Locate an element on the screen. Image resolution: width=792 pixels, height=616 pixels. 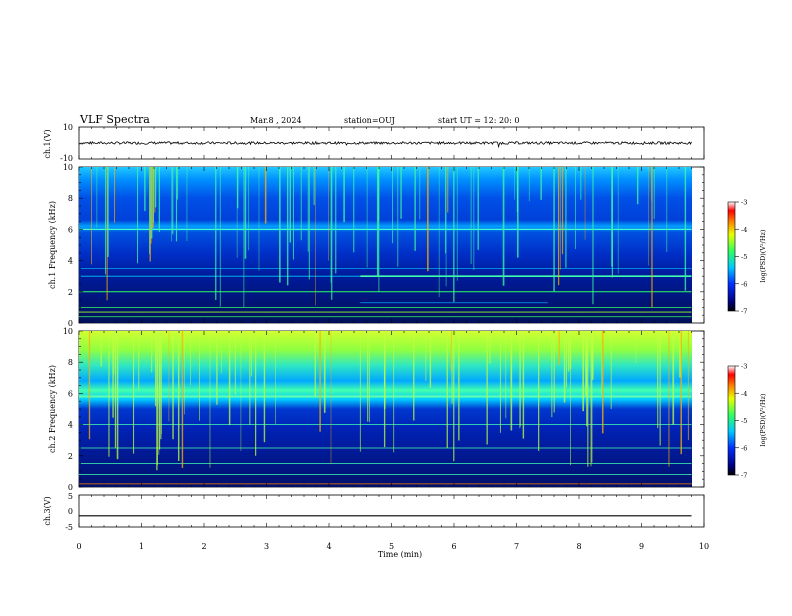
x-tick-label: 9 is located at coordinates (641, 546).